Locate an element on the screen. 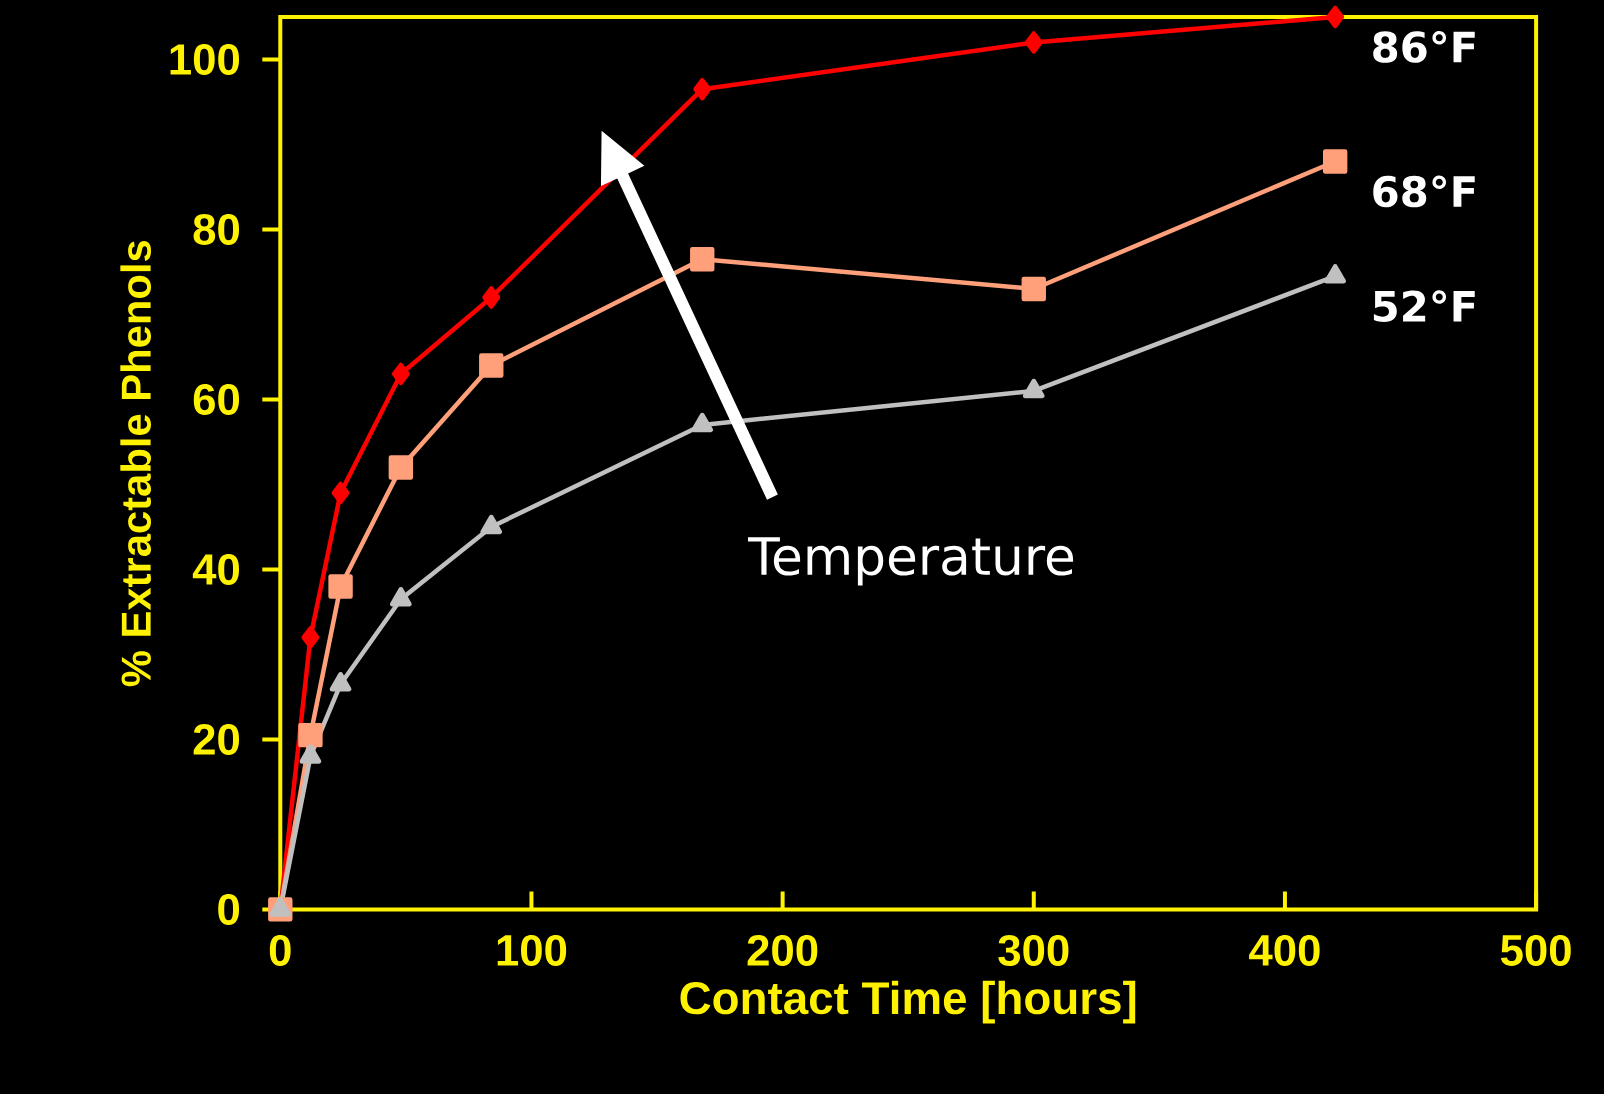 The width and height of the screenshot is (1604, 1094). y-tick-label: 0 is located at coordinates (229, 909).